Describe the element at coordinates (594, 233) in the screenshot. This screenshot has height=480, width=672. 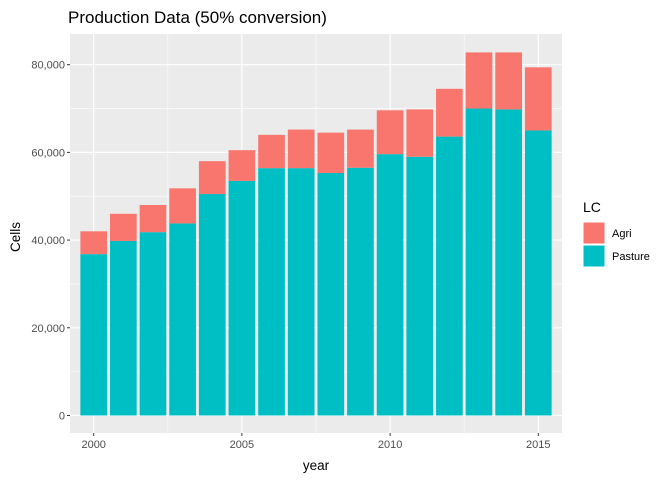
I see `legend-key-agri` at that location.